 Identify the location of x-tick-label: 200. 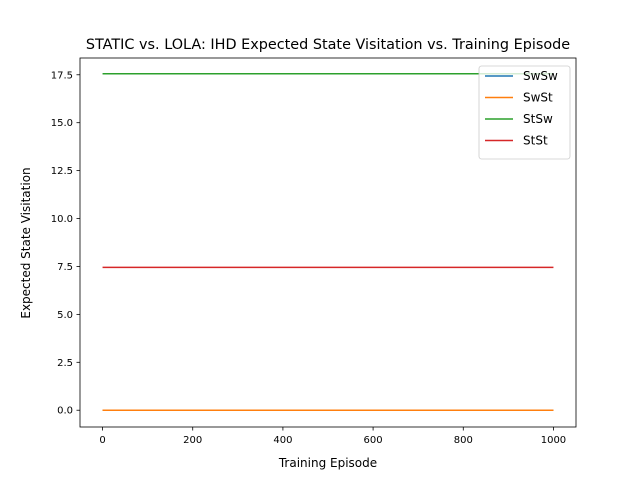
(192, 440).